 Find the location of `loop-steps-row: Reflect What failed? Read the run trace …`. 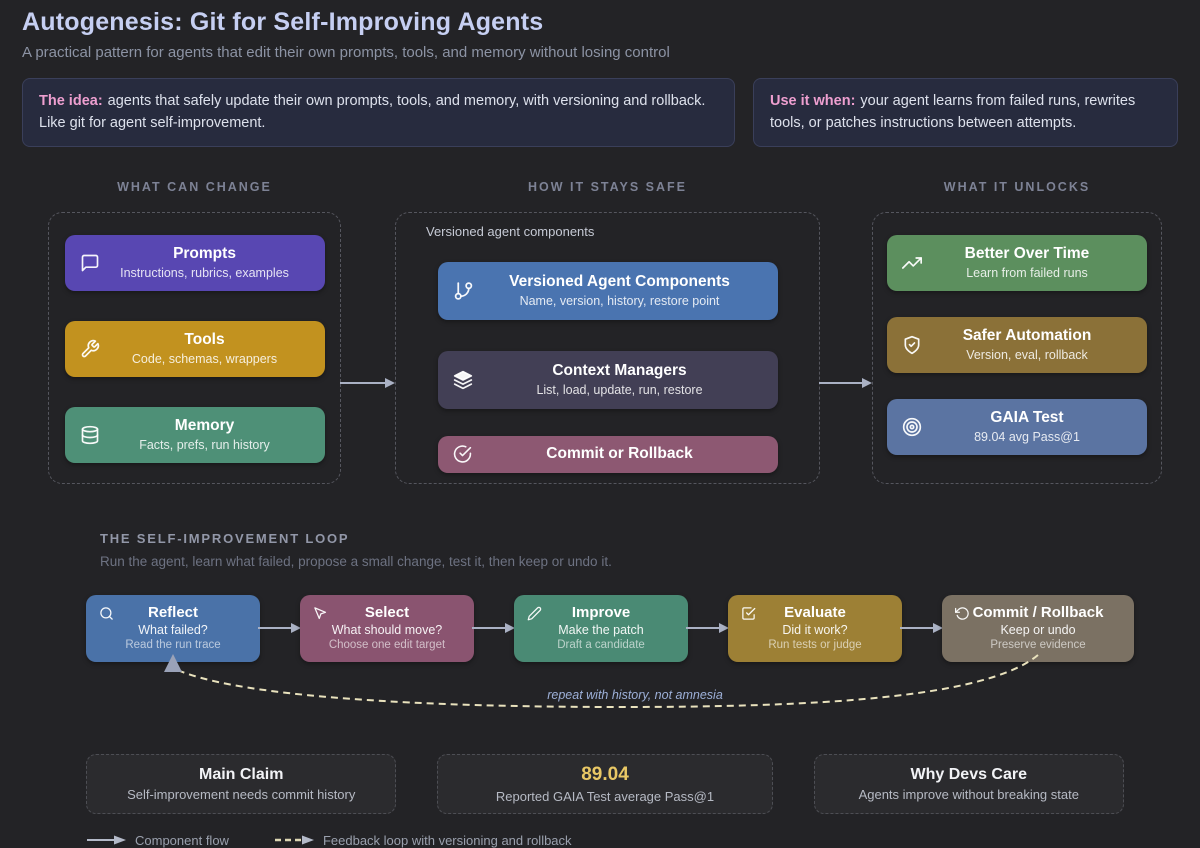

loop-steps-row: Reflect What failed? Read the run trace … is located at coordinates (610, 628).